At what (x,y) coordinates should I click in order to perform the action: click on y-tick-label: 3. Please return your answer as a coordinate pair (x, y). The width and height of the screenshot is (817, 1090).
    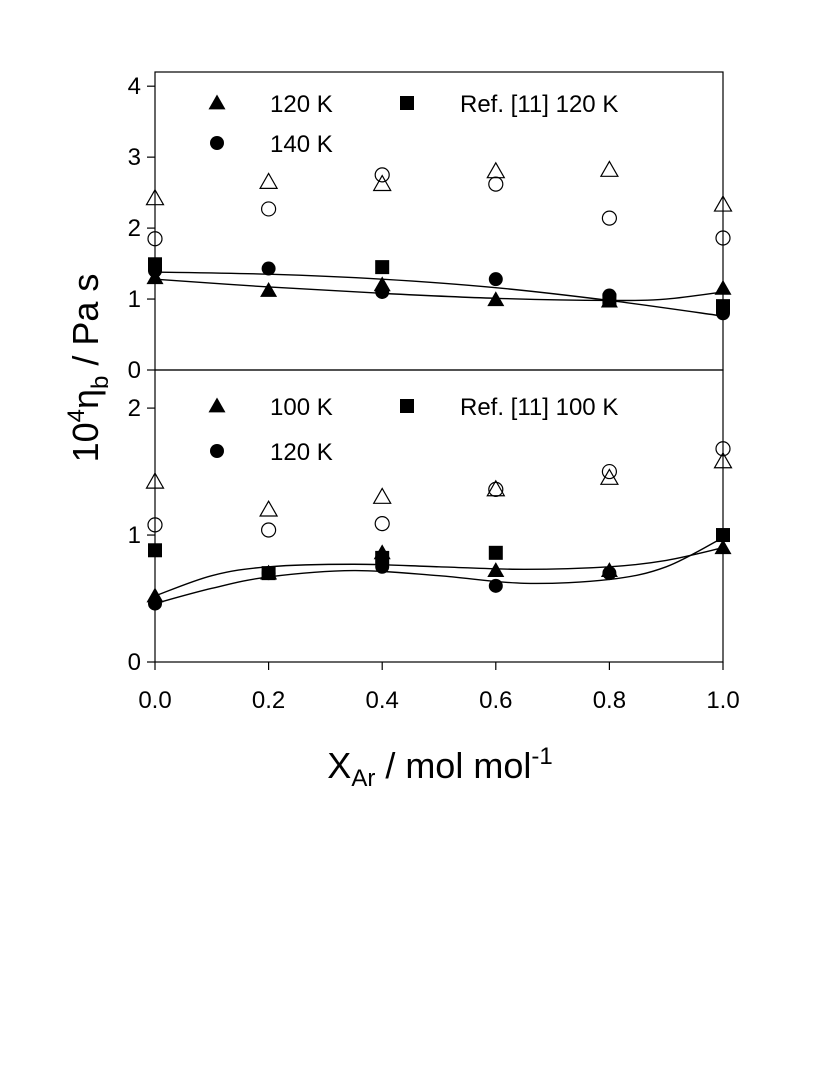
    Looking at the image, I should click on (134, 157).